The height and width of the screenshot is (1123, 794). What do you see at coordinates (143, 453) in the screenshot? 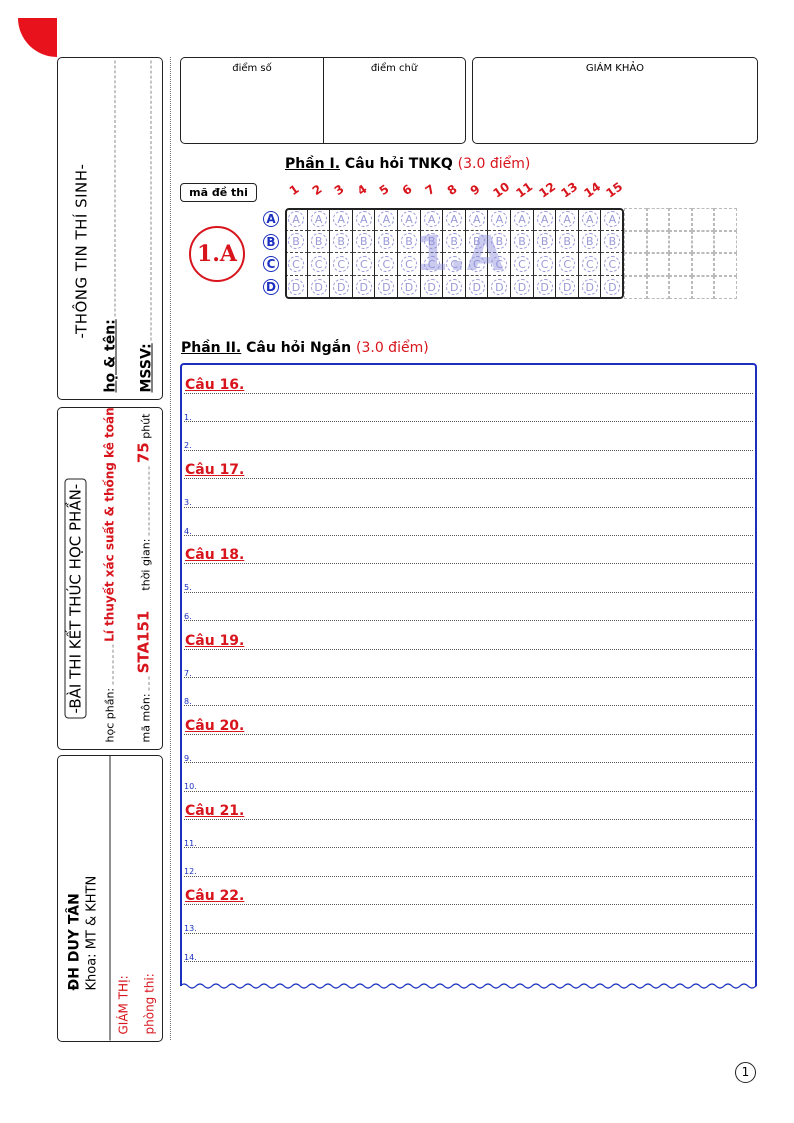
I see `time-value: 75` at bounding box center [143, 453].